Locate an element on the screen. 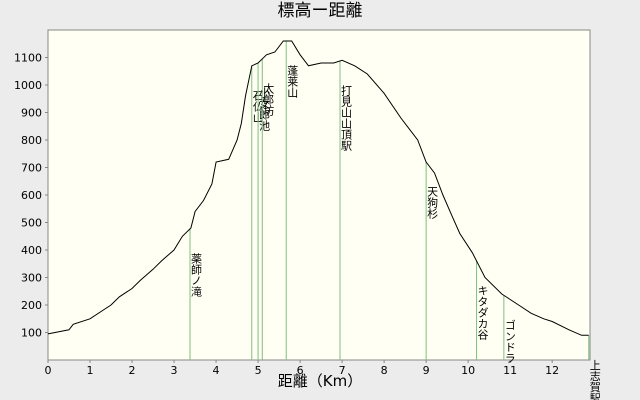  y-tick-label: 600 is located at coordinates (31, 195).